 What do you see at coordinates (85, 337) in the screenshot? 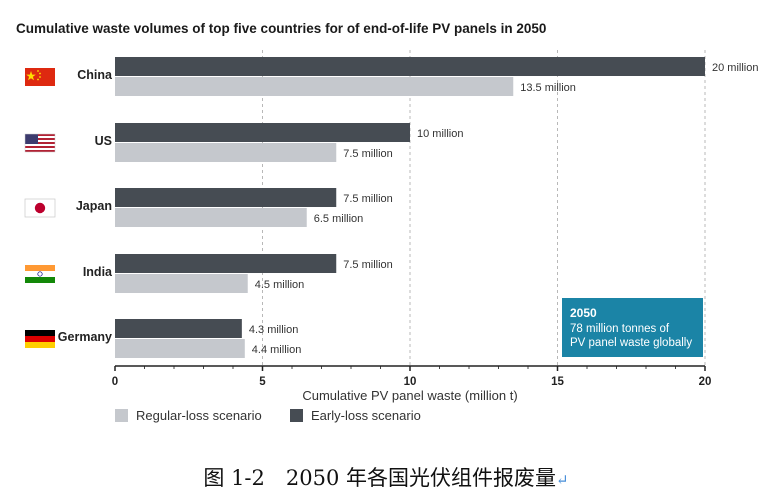
I see `category-label: Germany` at bounding box center [85, 337].